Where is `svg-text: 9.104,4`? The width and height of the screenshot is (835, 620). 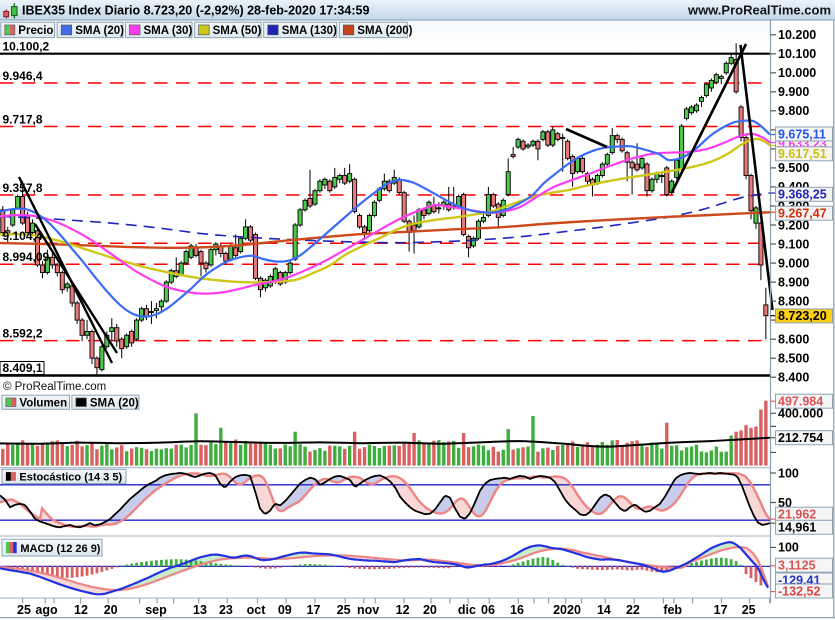
svg-text: 9.104,4 is located at coordinates (23, 236).